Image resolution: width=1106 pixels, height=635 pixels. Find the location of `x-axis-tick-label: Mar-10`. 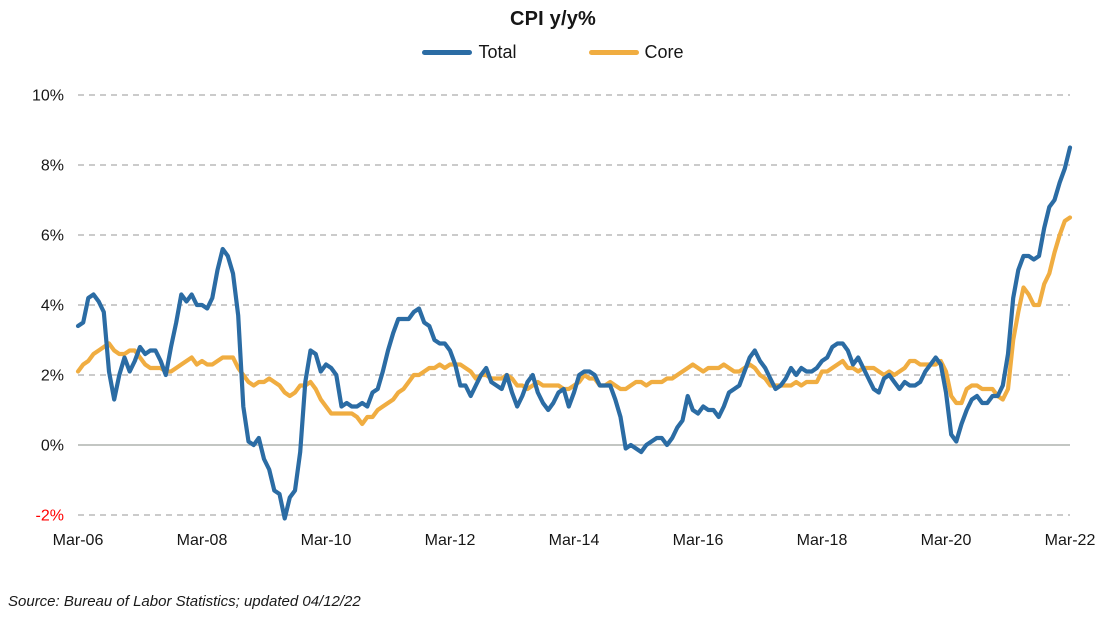

x-axis-tick-label: Mar-10 is located at coordinates (326, 540).